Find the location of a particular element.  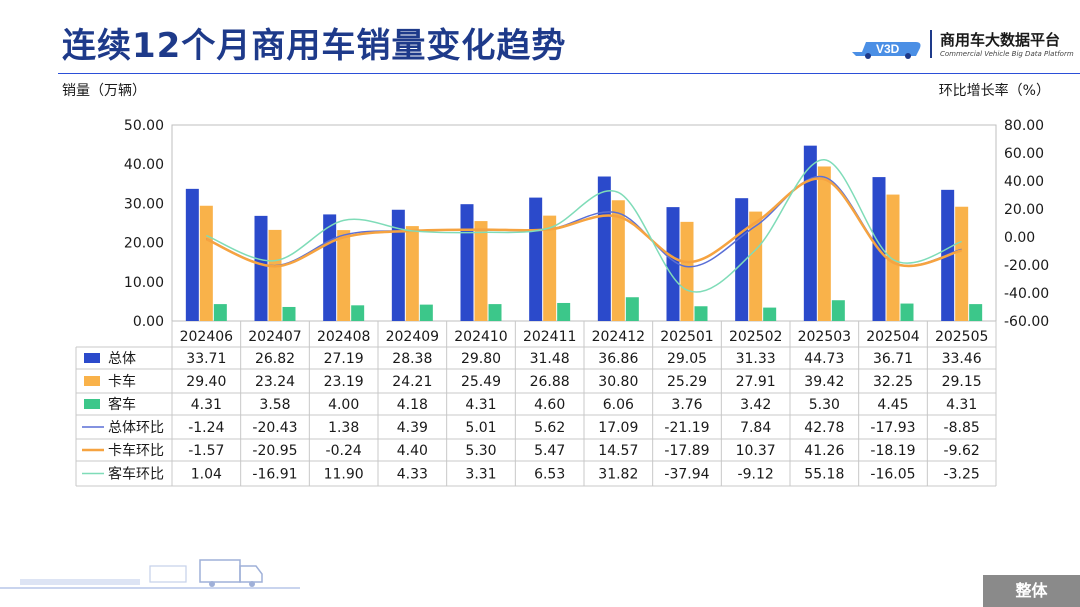

table-cell: 33.71 is located at coordinates (206, 359).